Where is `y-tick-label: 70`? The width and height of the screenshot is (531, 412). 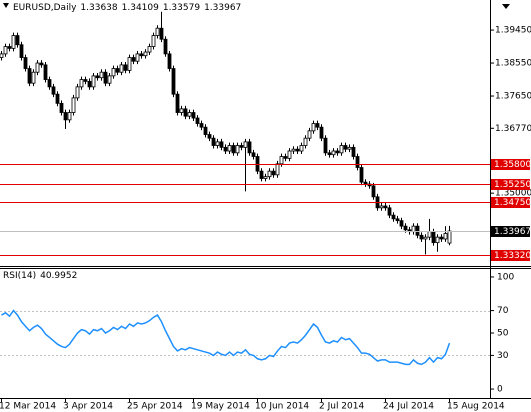 y-tick-label: 70 is located at coordinates (503, 311).